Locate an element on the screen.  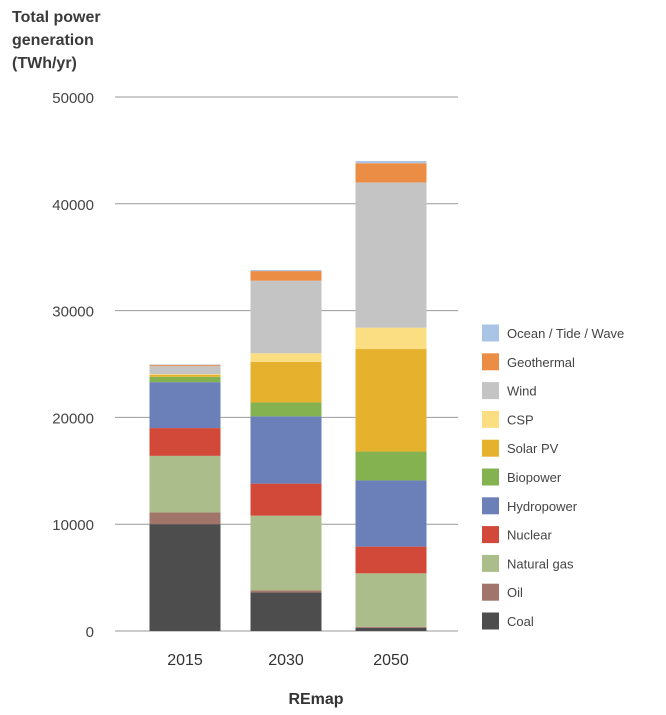
bar-segment-wind-2015 is located at coordinates (185, 370).